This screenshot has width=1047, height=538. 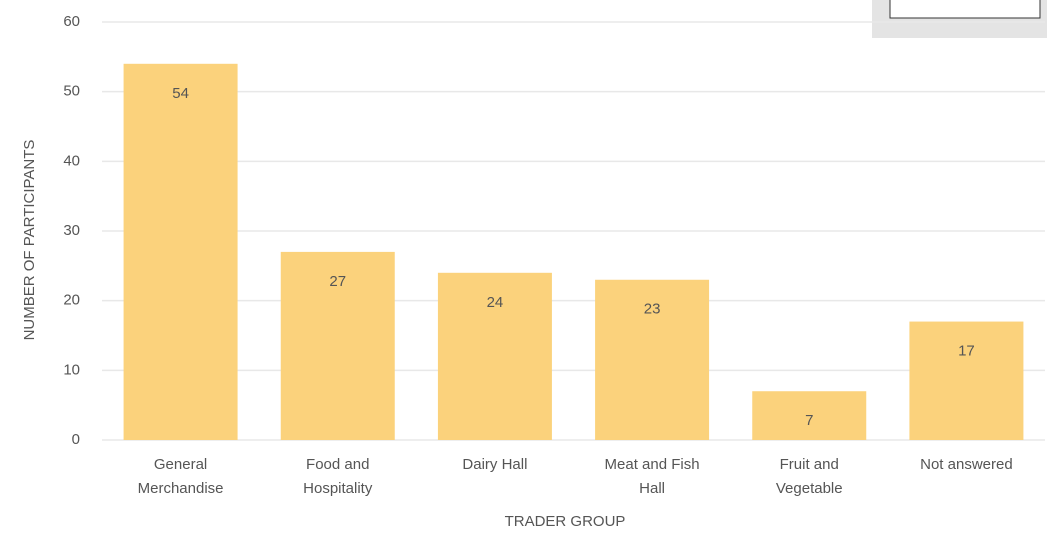 I want to click on overlay-box, so click(x=965, y=9).